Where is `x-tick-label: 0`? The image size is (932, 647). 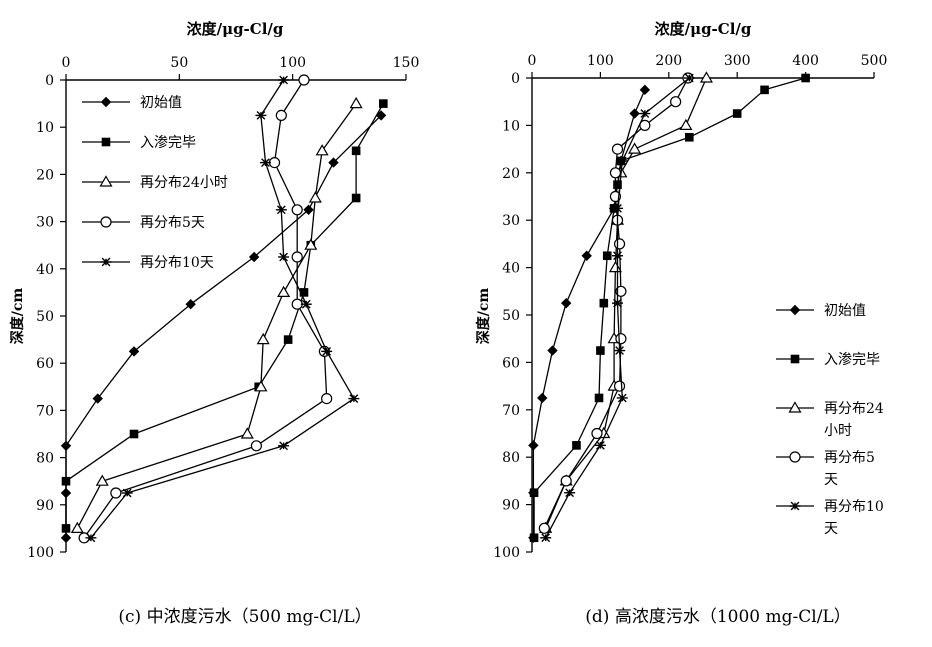 x-tick-label: 0 is located at coordinates (66, 63).